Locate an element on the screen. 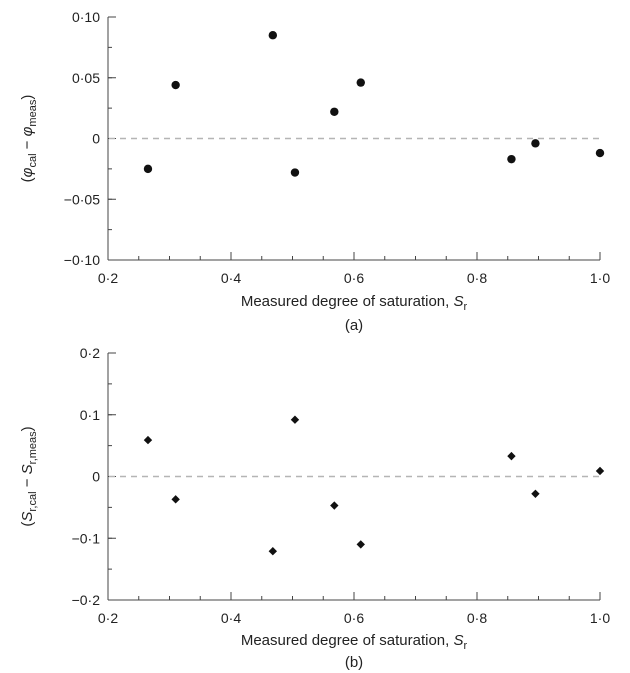 This screenshot has height=673, width=630. y-tick-label: −0·1 is located at coordinates (86, 538).